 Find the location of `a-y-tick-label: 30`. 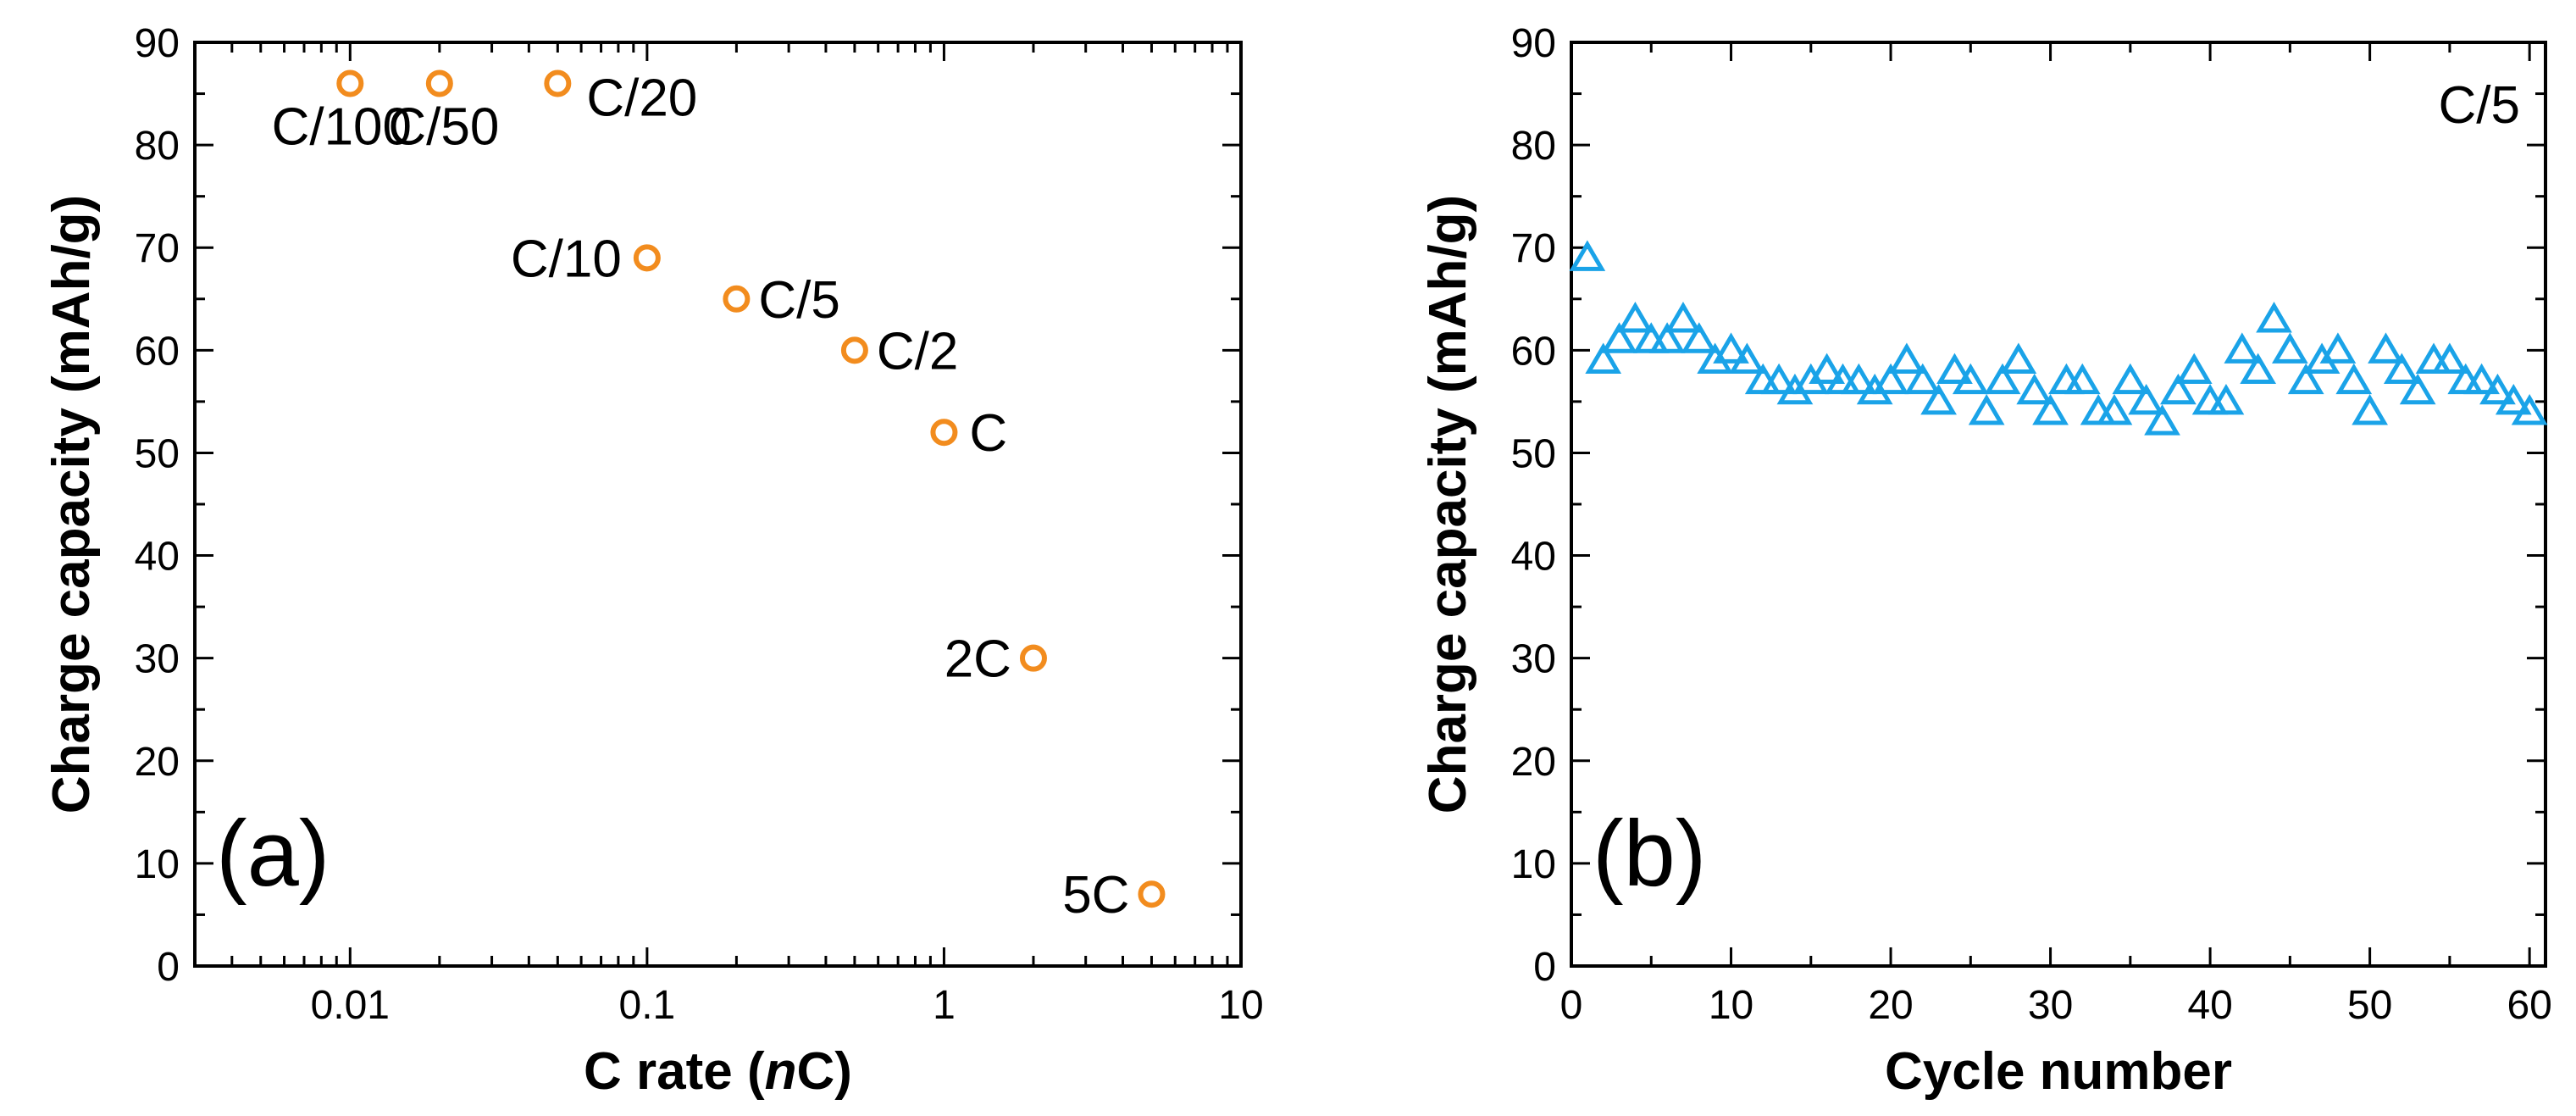

a-y-tick-label: 30 is located at coordinates (157, 660).